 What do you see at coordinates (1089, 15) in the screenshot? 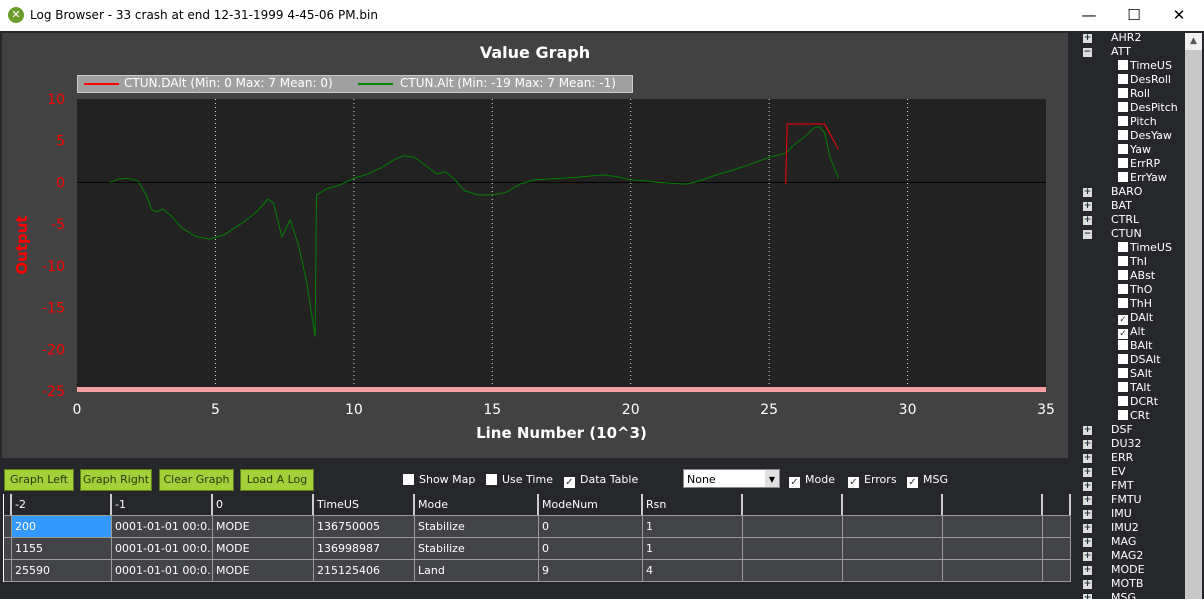
I see `minimize-button: —` at bounding box center [1089, 15].